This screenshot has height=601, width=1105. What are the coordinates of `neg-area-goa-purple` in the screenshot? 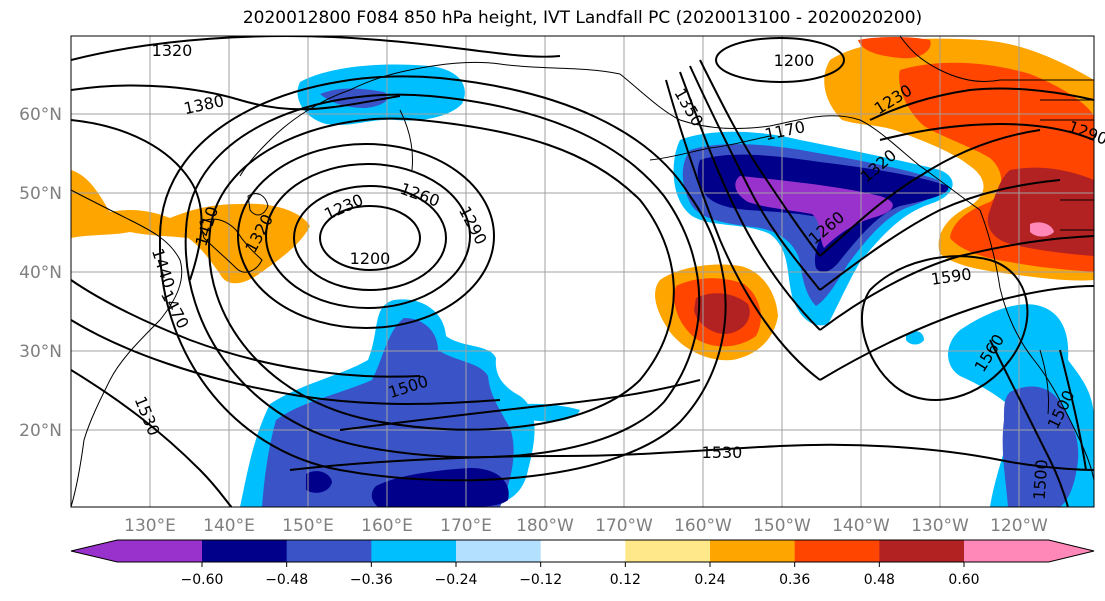 It's located at (814, 212).